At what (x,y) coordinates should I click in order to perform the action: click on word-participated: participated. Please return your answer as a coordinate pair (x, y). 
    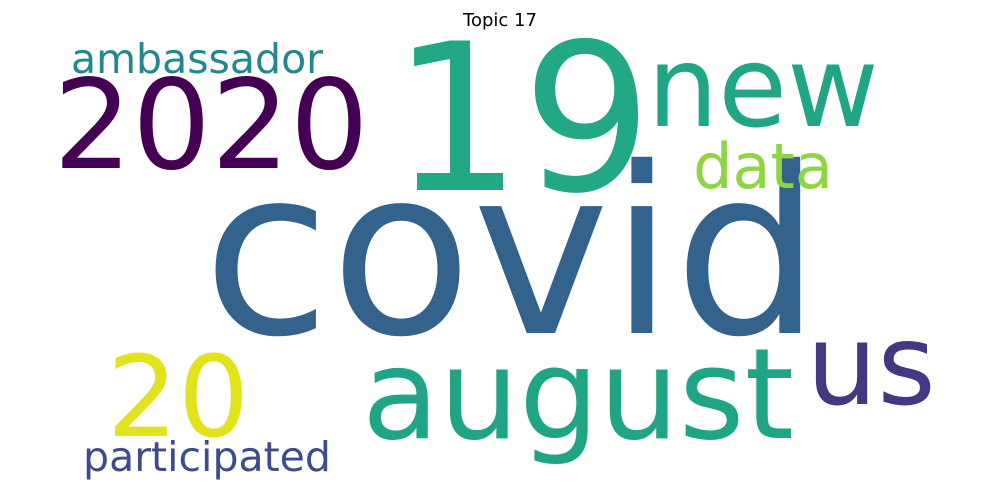
    Looking at the image, I should click on (207, 457).